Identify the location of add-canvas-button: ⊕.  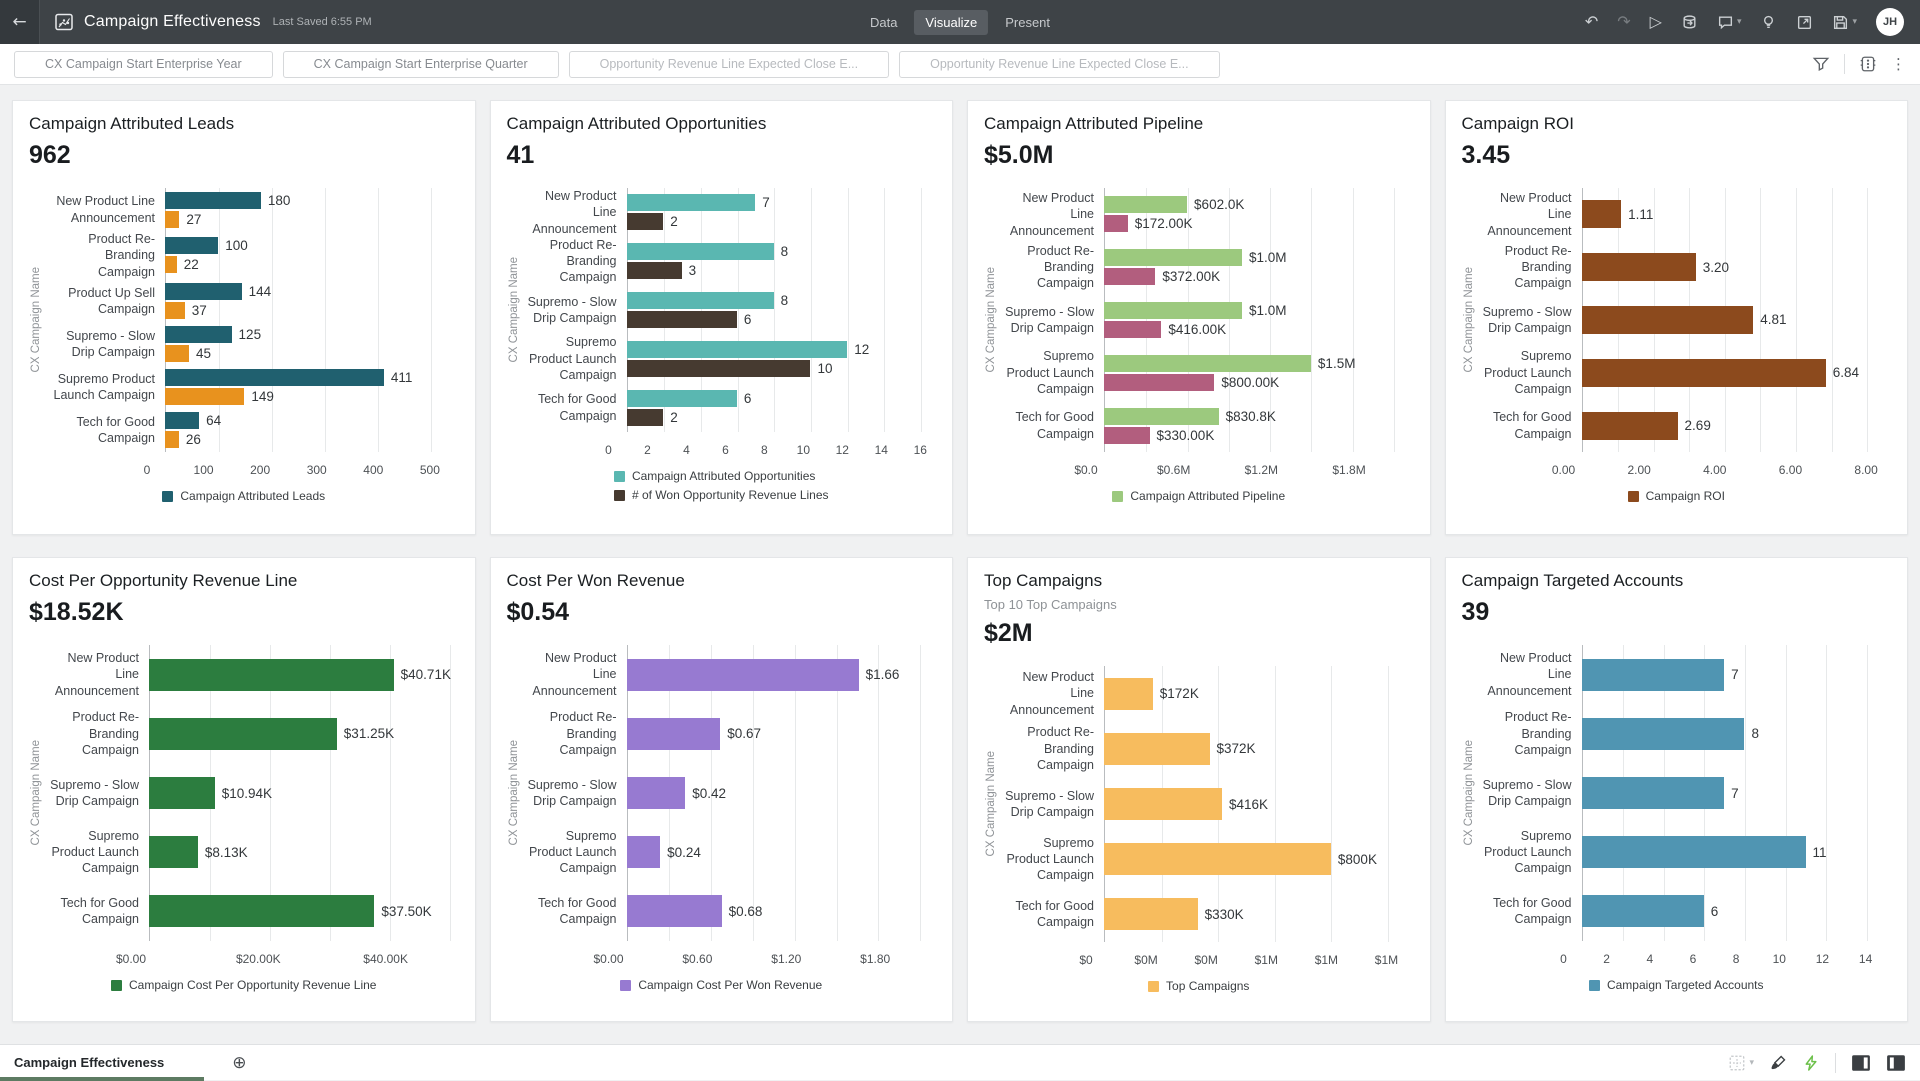
(239, 1063).